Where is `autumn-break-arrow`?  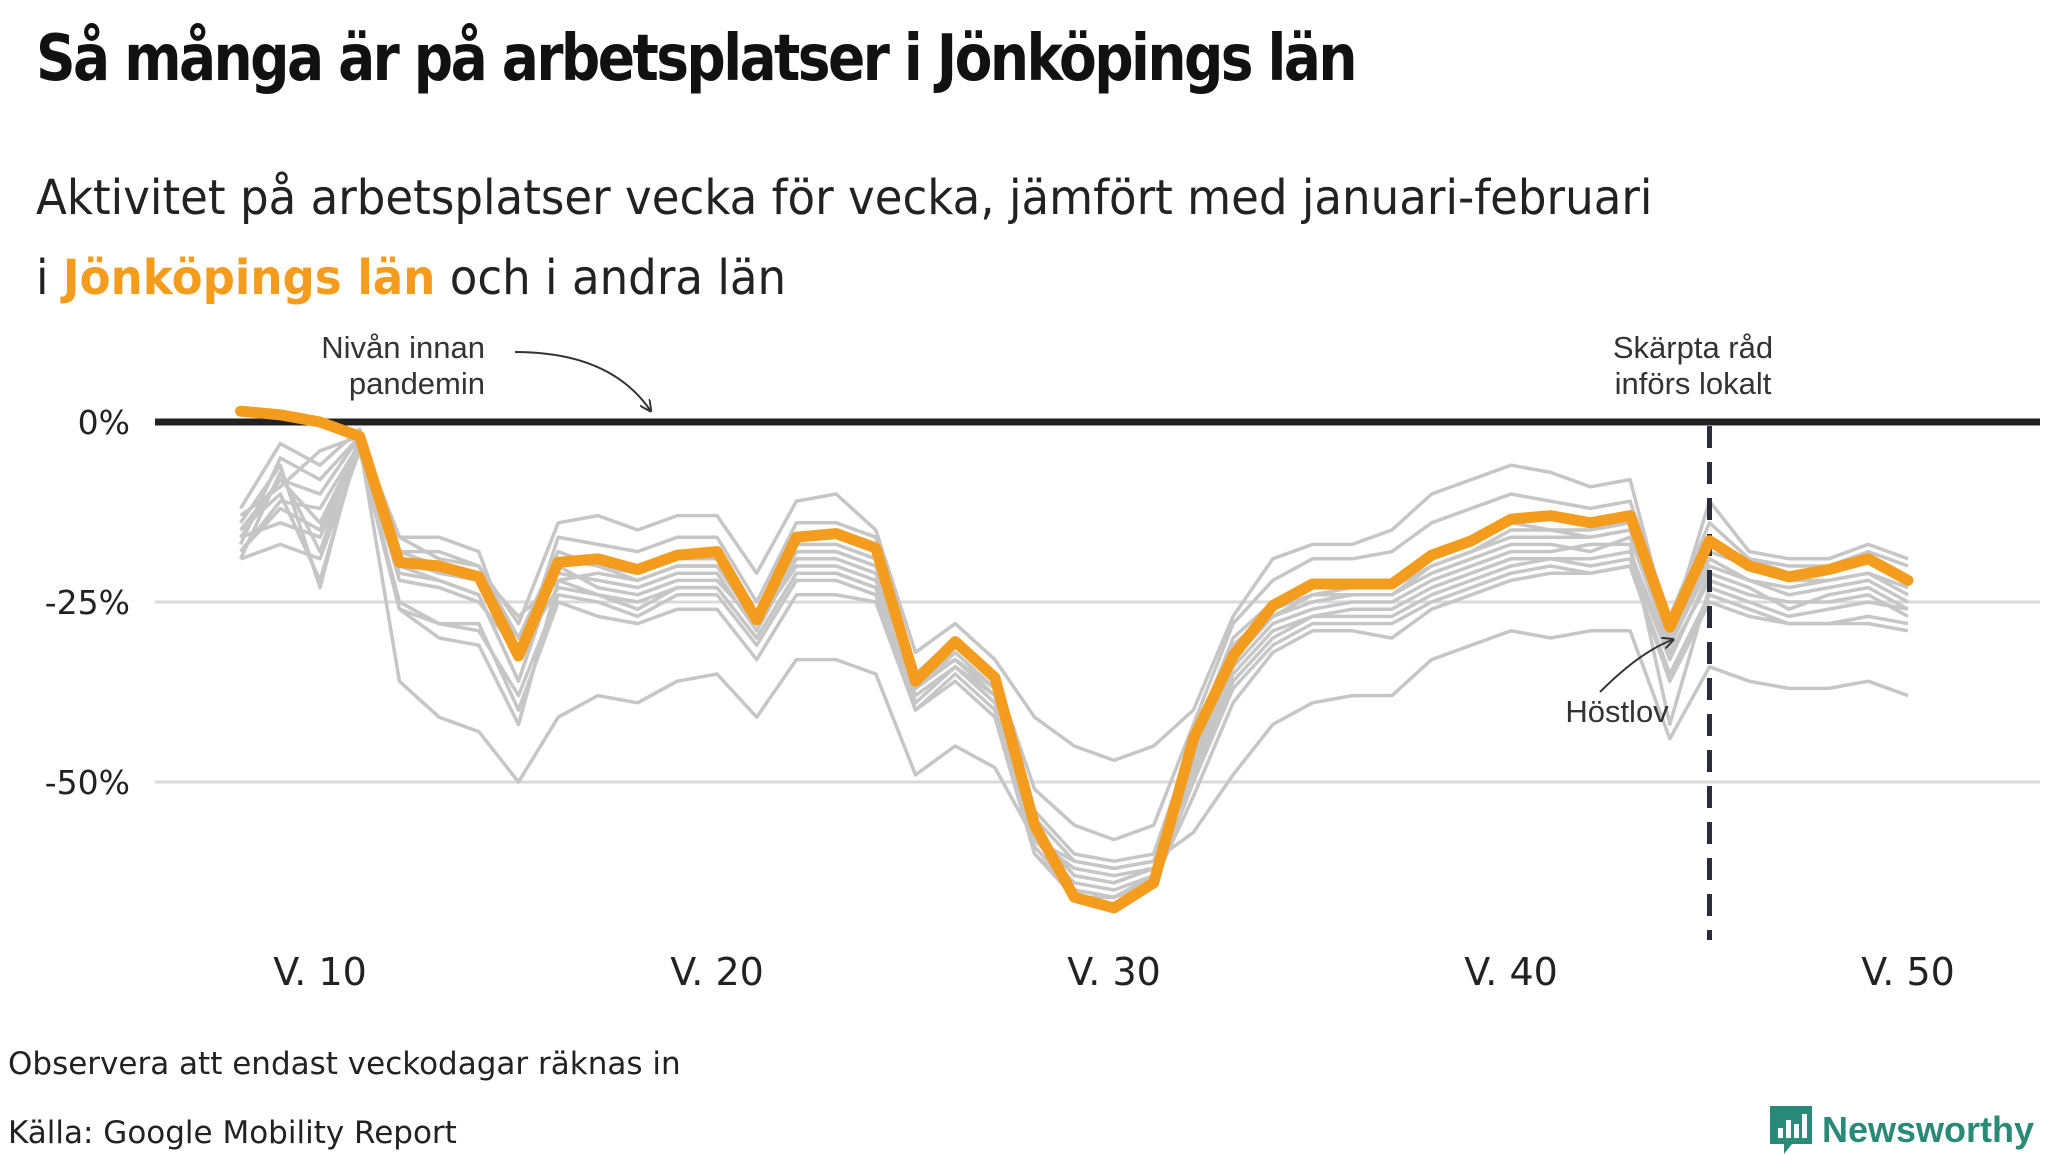 autumn-break-arrow is located at coordinates (1635, 666).